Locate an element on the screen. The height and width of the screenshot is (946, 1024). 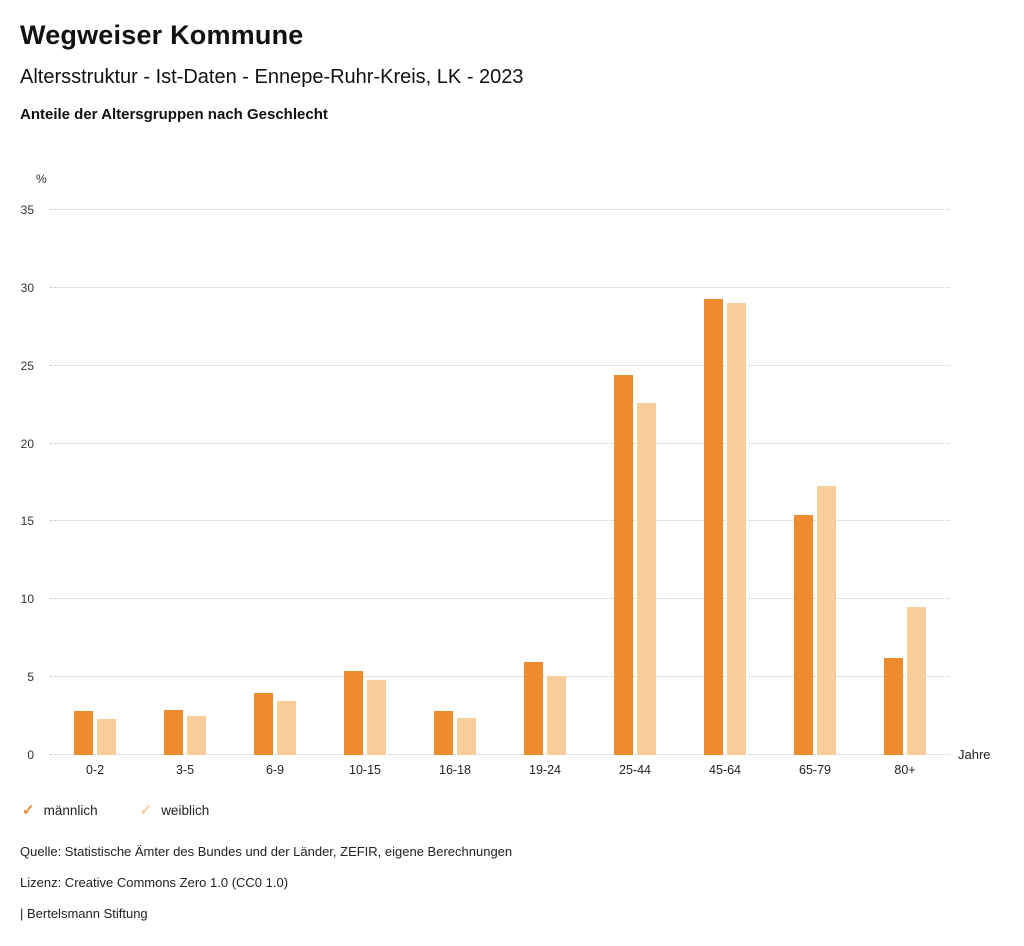
x-tick-label: 3-5 is located at coordinates (185, 770).